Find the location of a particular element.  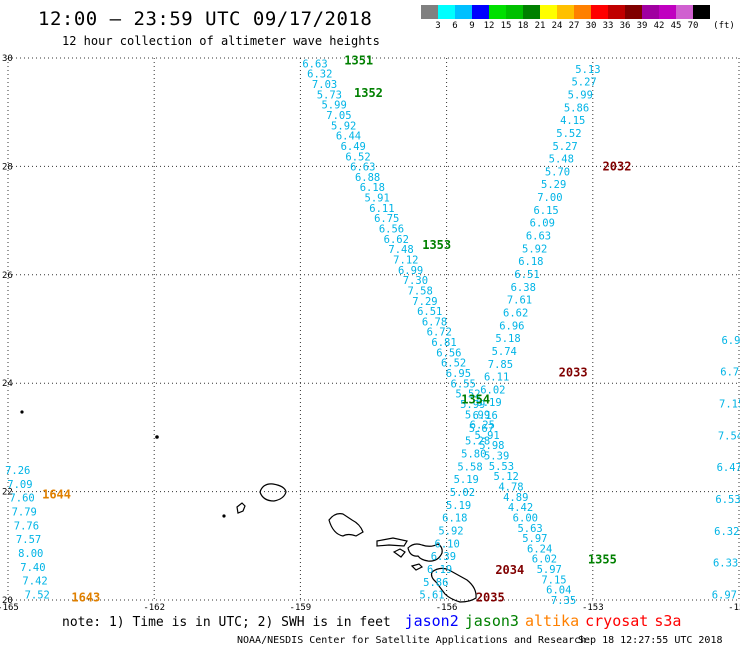

swh-value: 7.29 is located at coordinates (424, 302).